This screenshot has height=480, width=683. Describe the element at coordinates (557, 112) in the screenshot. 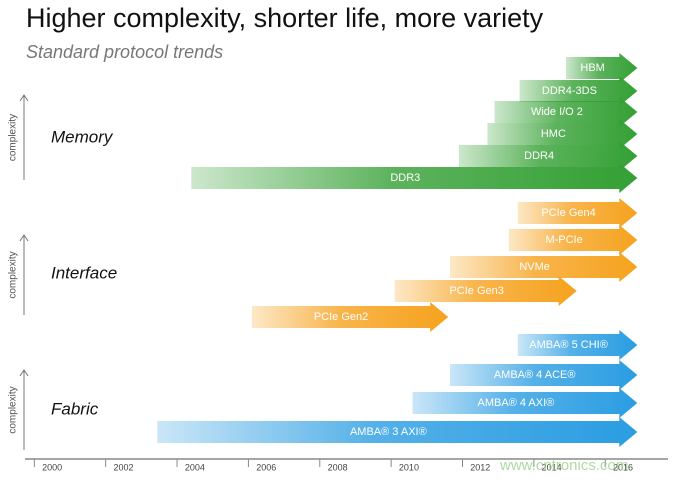

I see `arrow-label: Wide I/O 2` at that location.